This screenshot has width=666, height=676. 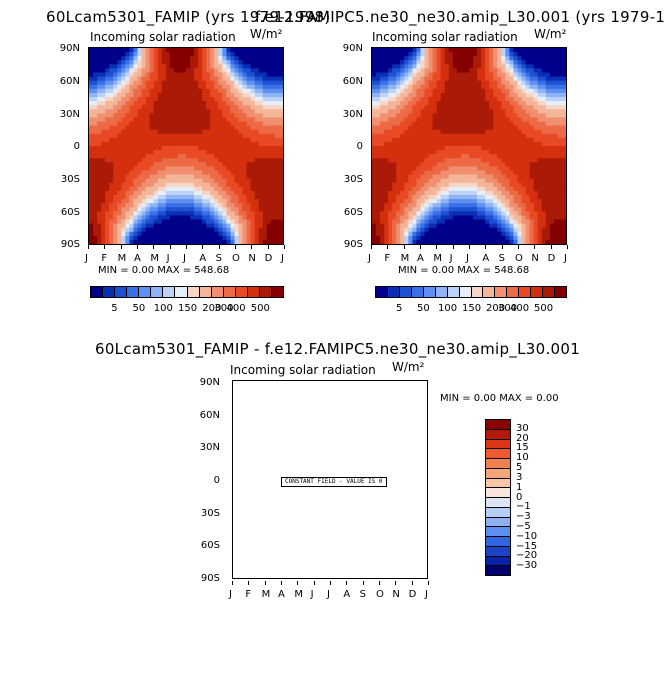 What do you see at coordinates (405, 292) in the screenshot?
I see `colorbar-swatch` at bounding box center [405, 292].